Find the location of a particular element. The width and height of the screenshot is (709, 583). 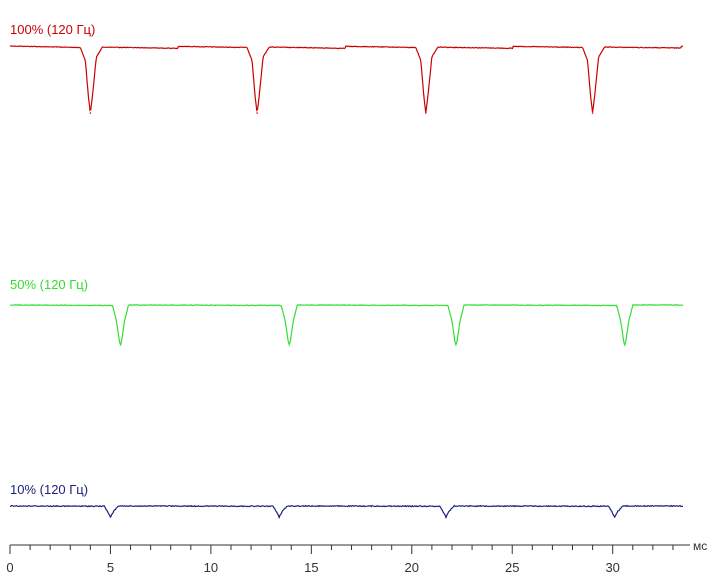

series-2: 50% (120 Гц) is located at coordinates (346, 312).